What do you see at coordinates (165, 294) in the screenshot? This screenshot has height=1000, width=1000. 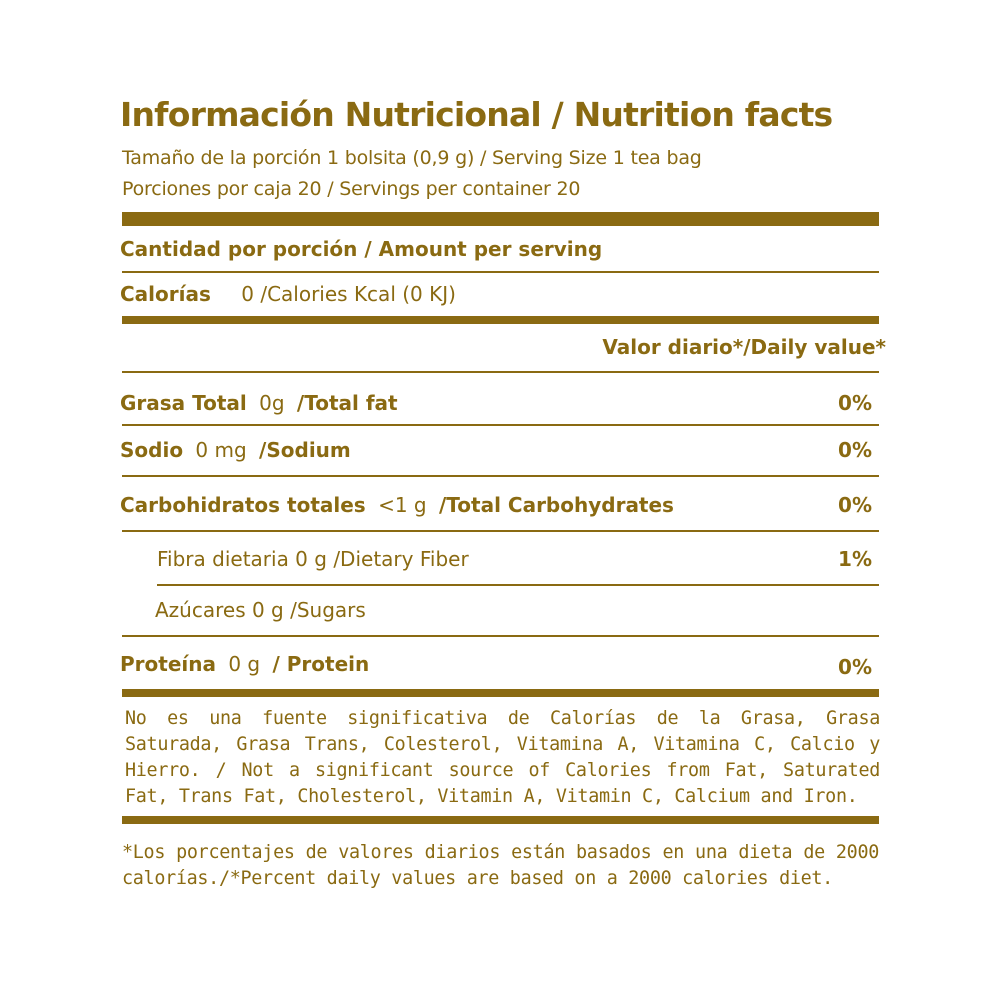 I see `calories-label: Calorías` at bounding box center [165, 294].